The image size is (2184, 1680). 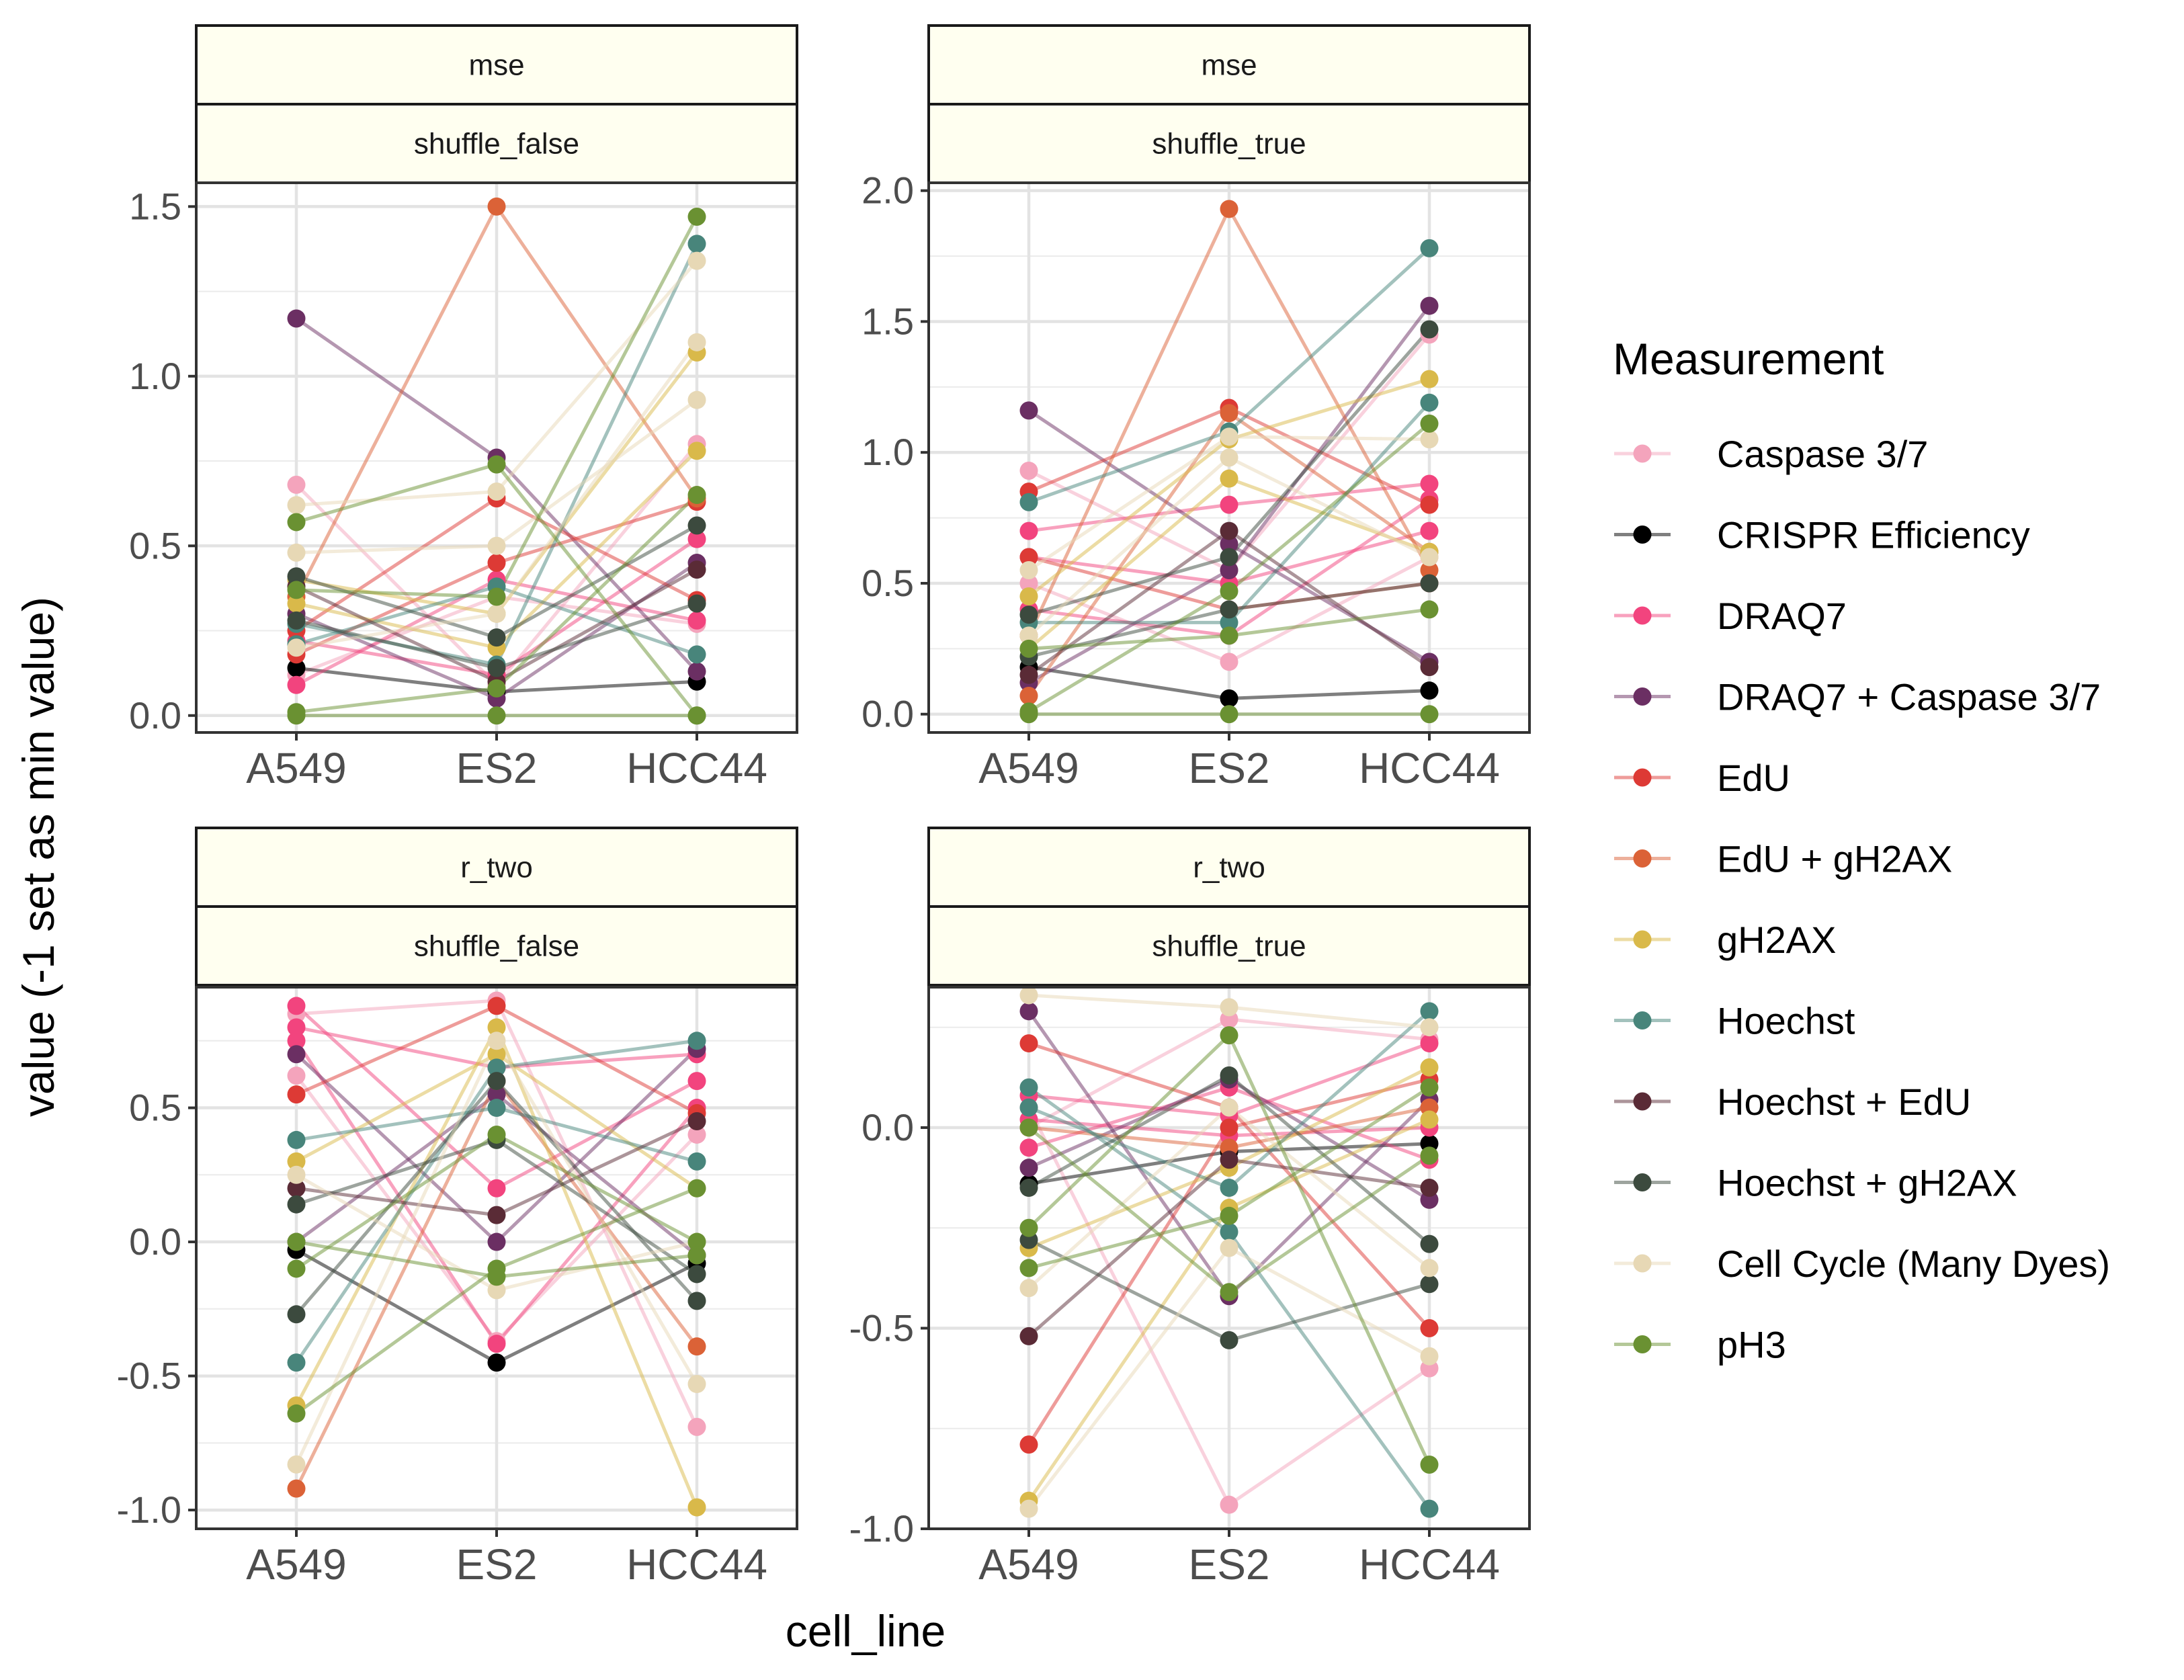 What do you see at coordinates (1909, 697) in the screenshot?
I see `legend-item-label: DRAQ7 + Caspase 3/7` at bounding box center [1909, 697].